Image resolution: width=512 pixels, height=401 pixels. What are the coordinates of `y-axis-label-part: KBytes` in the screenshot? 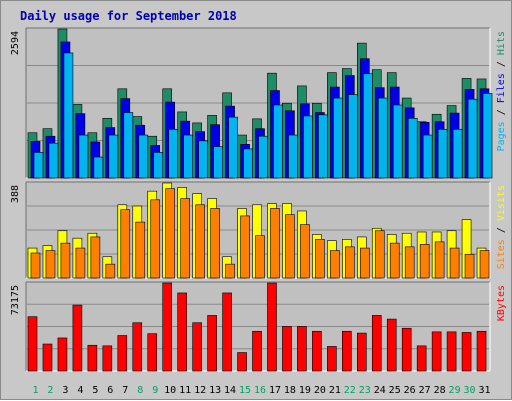 It's located at (501, 303).